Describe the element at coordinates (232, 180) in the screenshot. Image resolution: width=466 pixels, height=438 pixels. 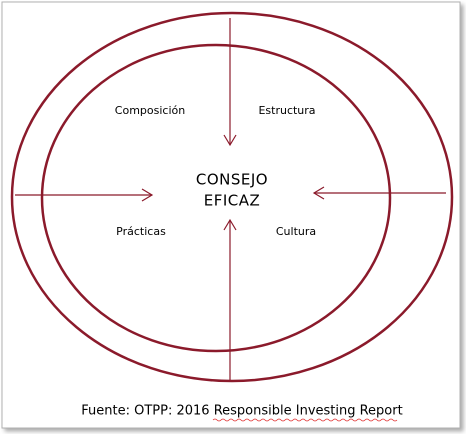
I see `center-label: CONSEJO` at that location.